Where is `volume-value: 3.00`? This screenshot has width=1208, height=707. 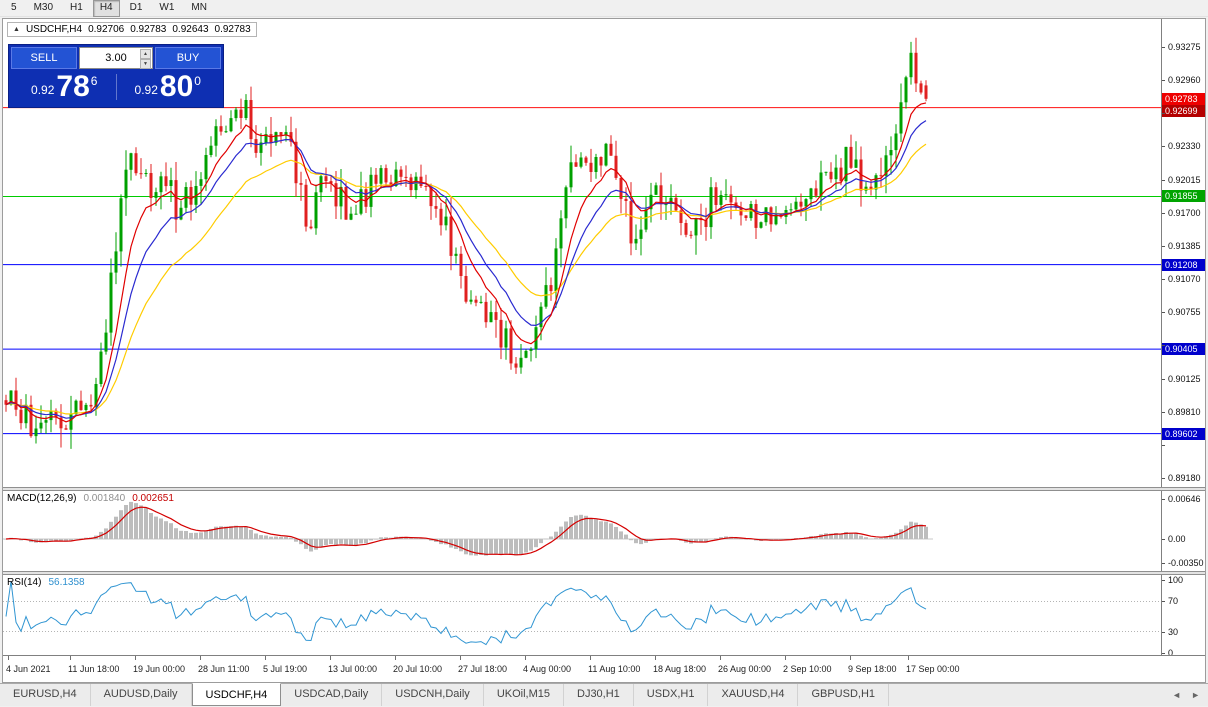
volume-value: 3.00 is located at coordinates (116, 58).